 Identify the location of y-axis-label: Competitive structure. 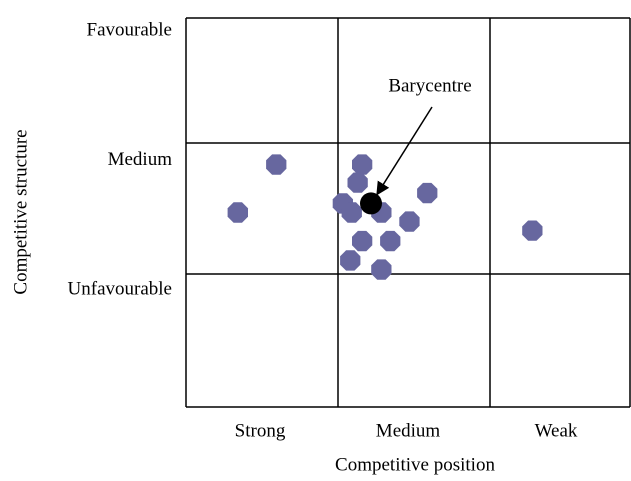
(20, 211).